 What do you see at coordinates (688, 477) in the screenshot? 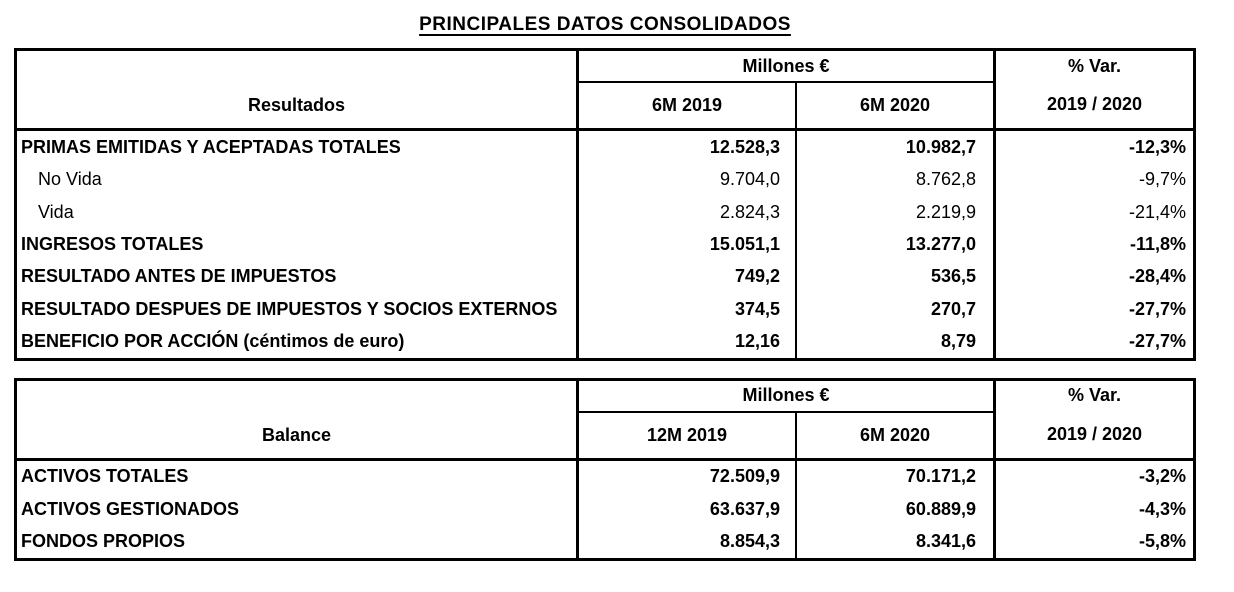
I see `value-period1: 72.509,9` at bounding box center [688, 477].